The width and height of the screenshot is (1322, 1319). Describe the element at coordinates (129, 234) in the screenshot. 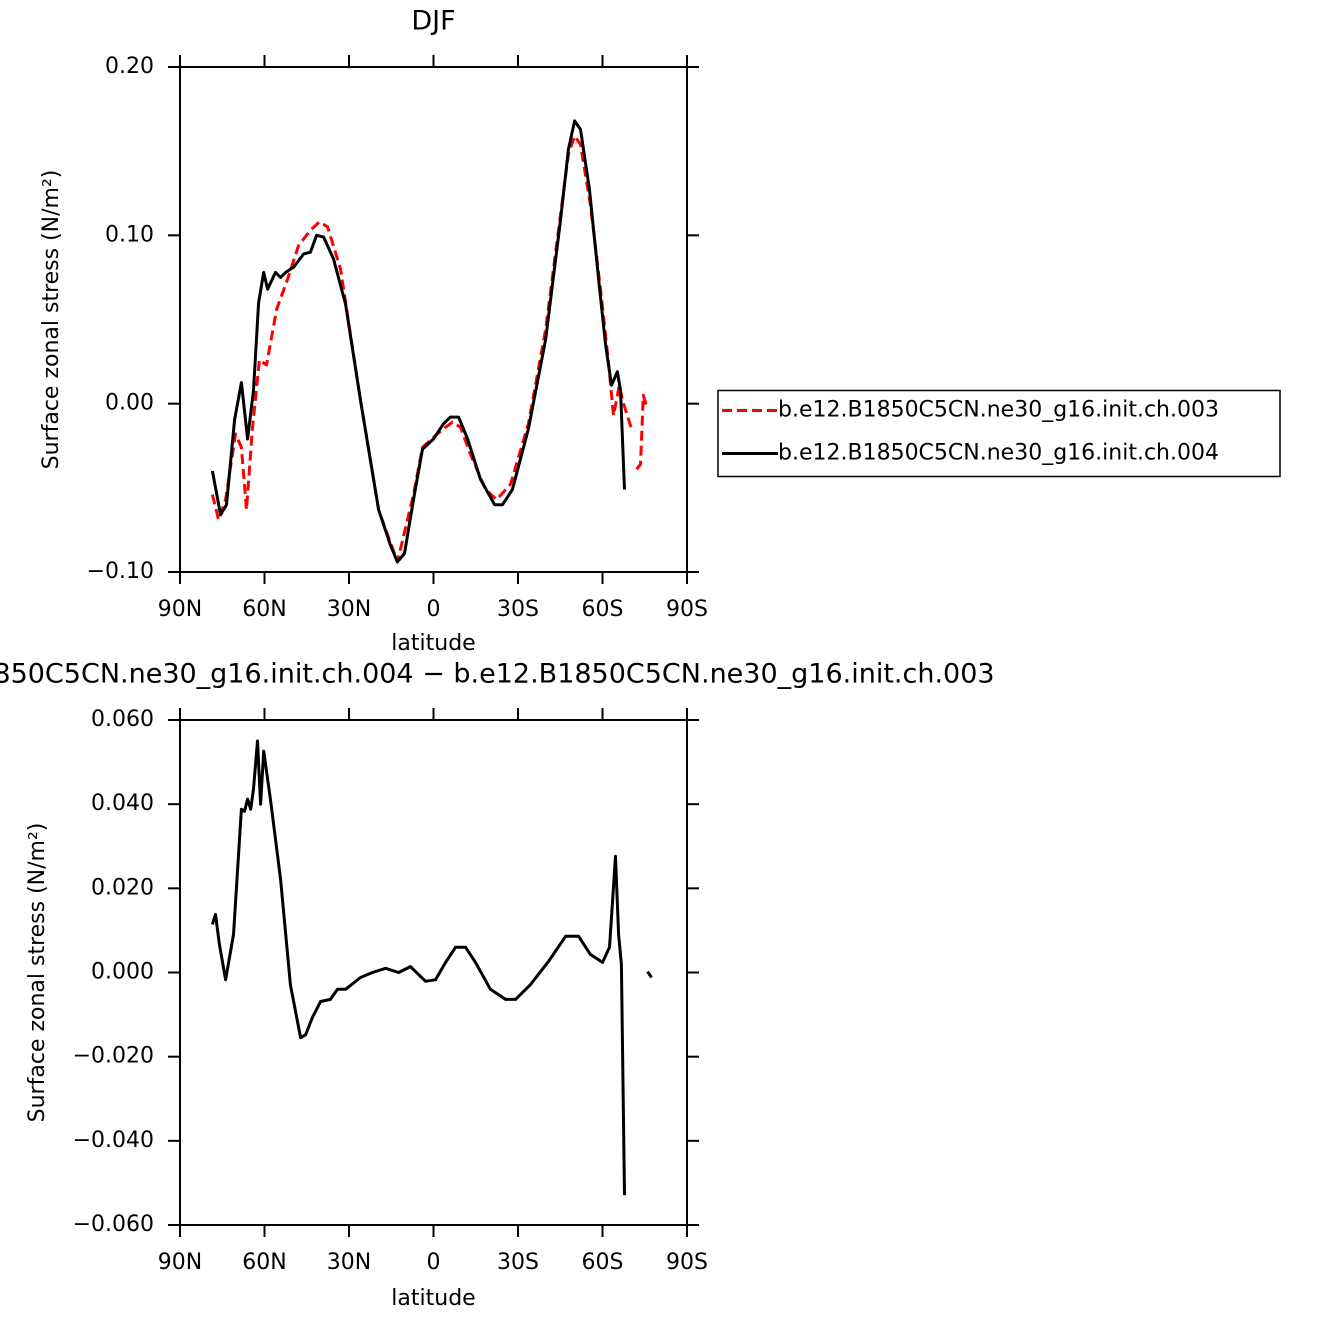

I see `y-tick-label: 0.10` at that location.